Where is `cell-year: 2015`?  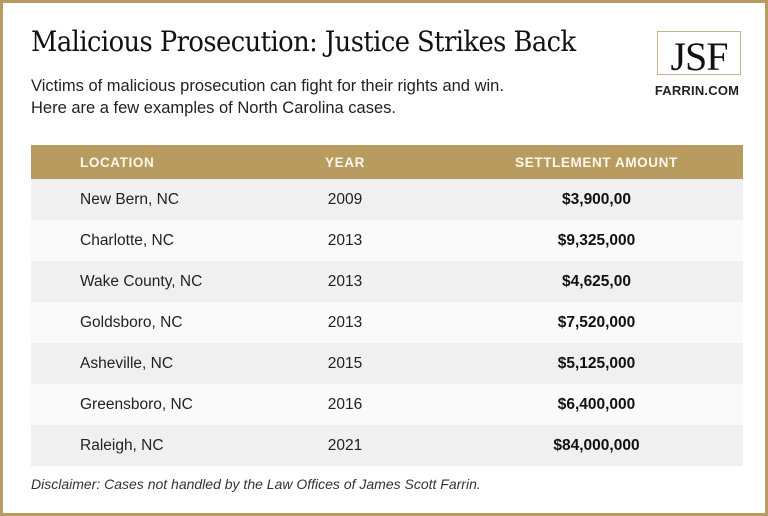 cell-year: 2015 is located at coordinates (345, 363).